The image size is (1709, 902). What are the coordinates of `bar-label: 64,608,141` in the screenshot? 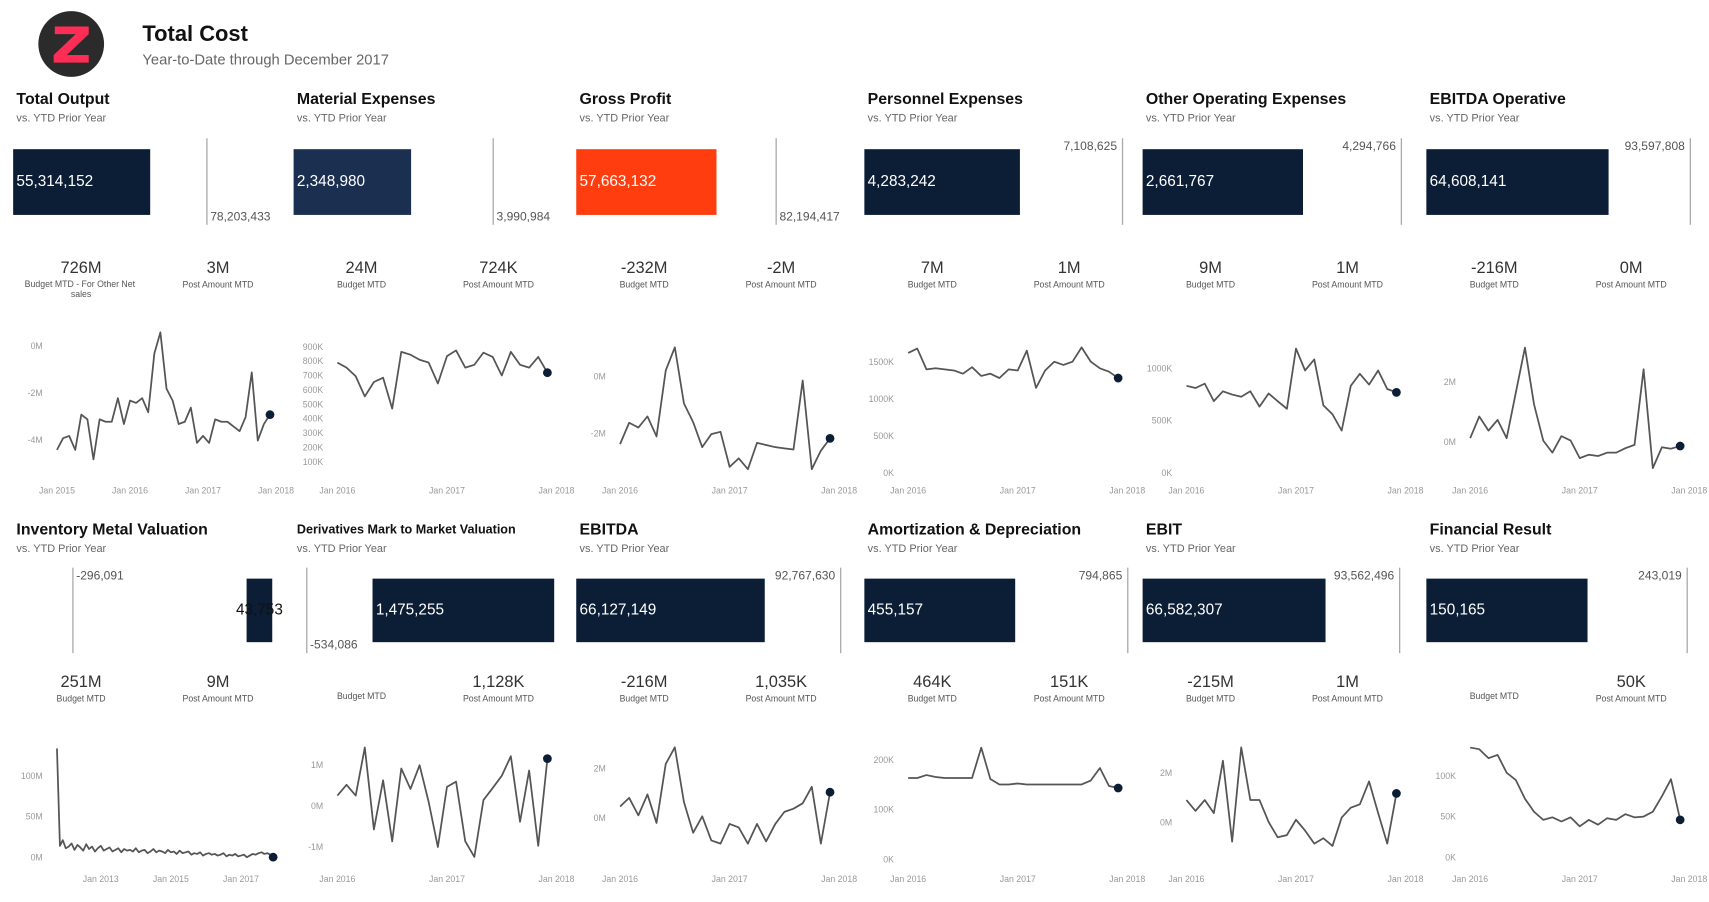 It's located at (1468, 181).